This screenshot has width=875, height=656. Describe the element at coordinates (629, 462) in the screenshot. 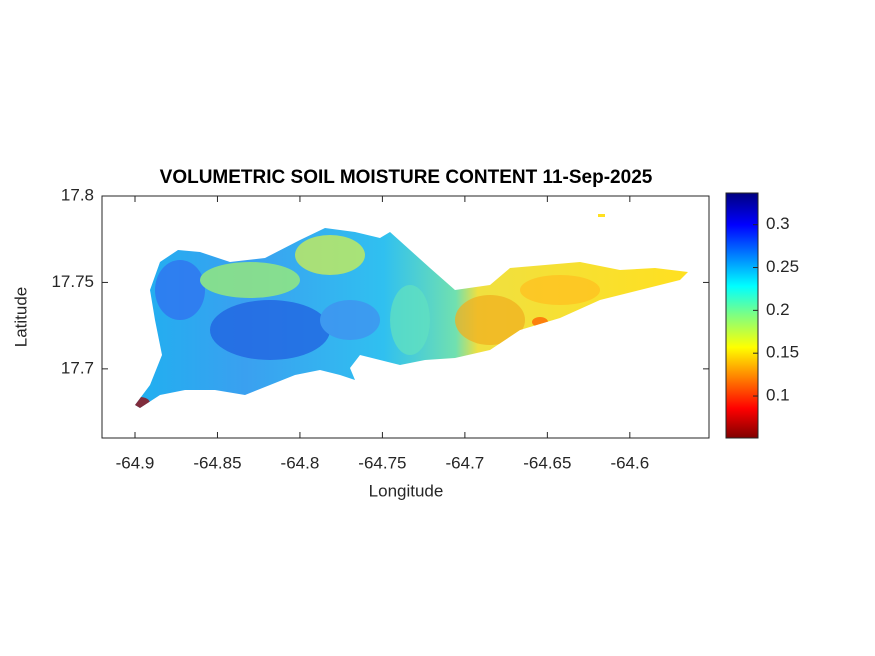

I see `x-tick-label: -64.6` at that location.